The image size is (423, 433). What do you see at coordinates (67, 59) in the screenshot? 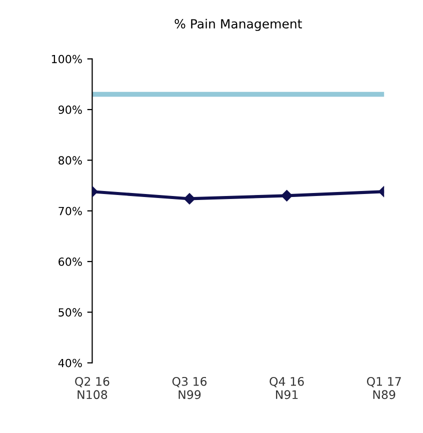
I see `y-tick-label: 100%` at bounding box center [67, 59].